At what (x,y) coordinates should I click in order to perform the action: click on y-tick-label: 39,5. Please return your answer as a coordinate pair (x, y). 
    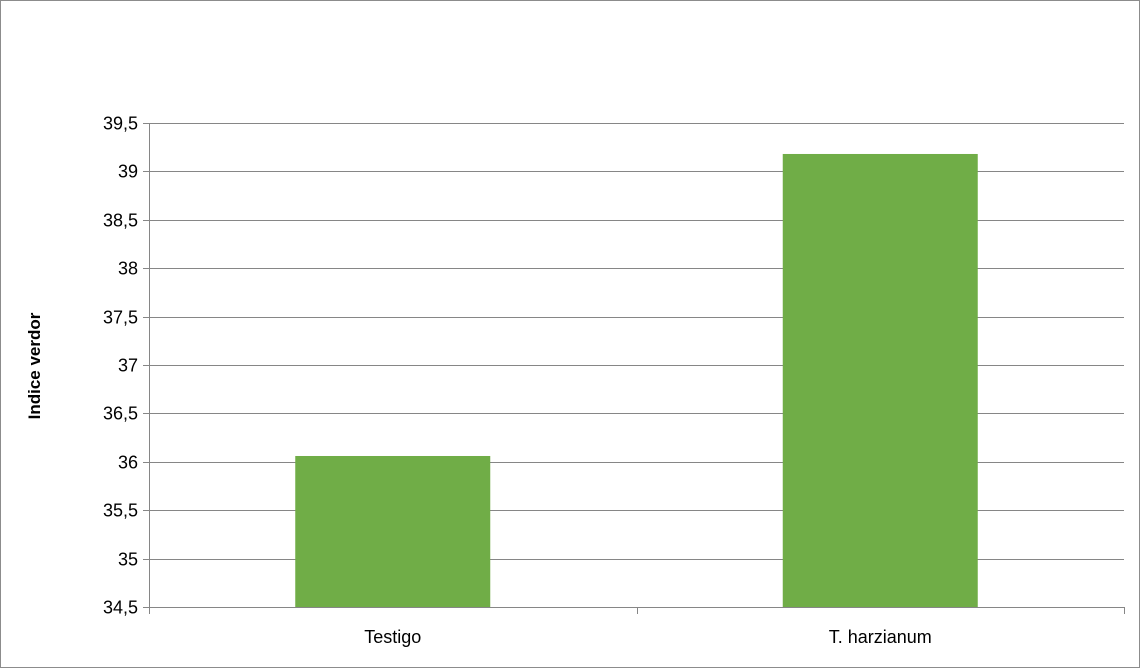
    Looking at the image, I should click on (120, 124).